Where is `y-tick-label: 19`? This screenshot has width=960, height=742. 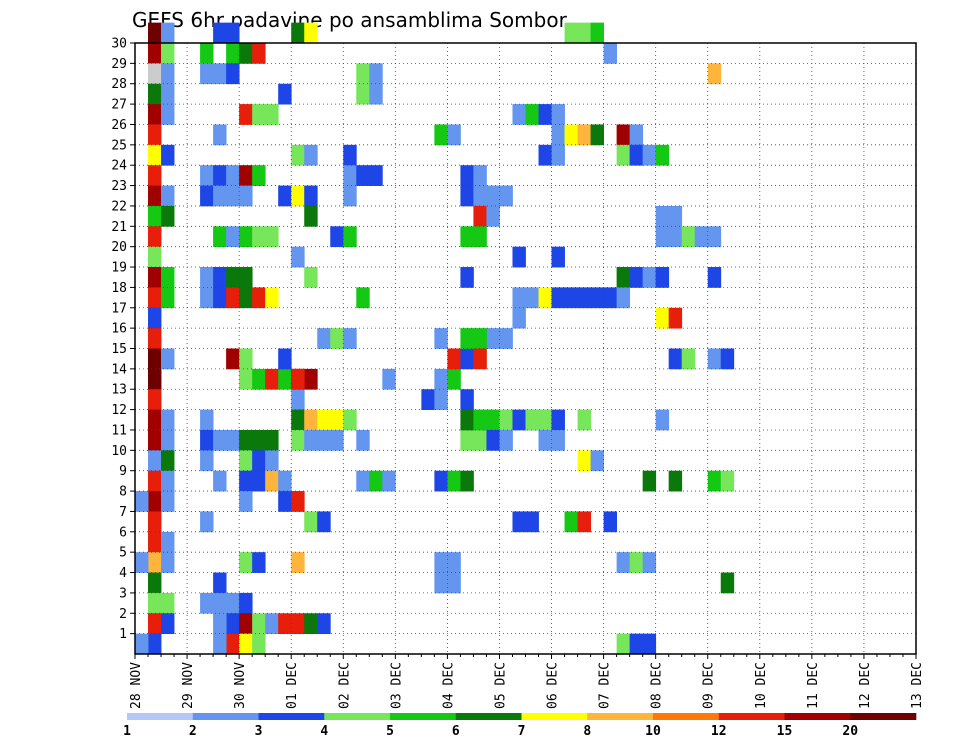
y-tick-label: 19 is located at coordinates (119, 268).